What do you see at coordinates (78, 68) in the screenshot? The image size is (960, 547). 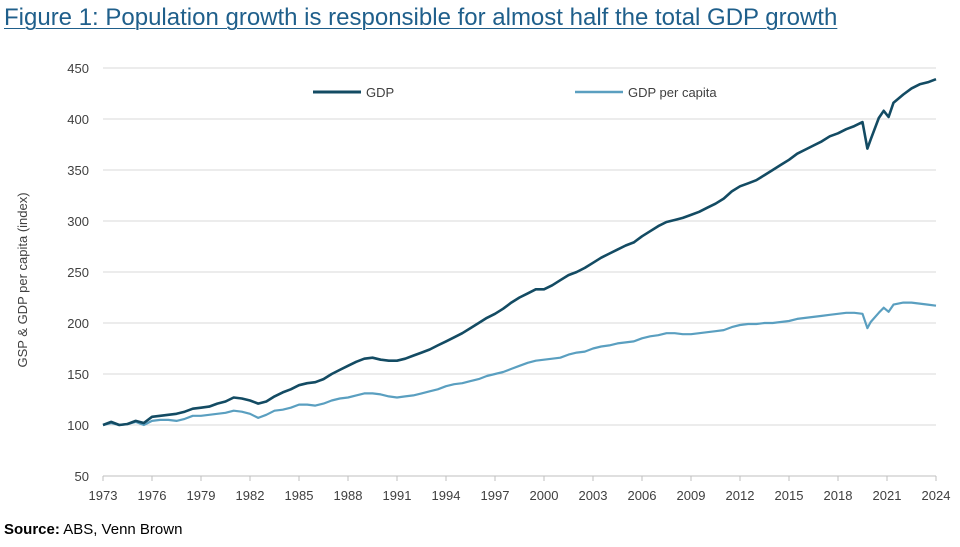 I see `y-tick-label: 450` at bounding box center [78, 68].